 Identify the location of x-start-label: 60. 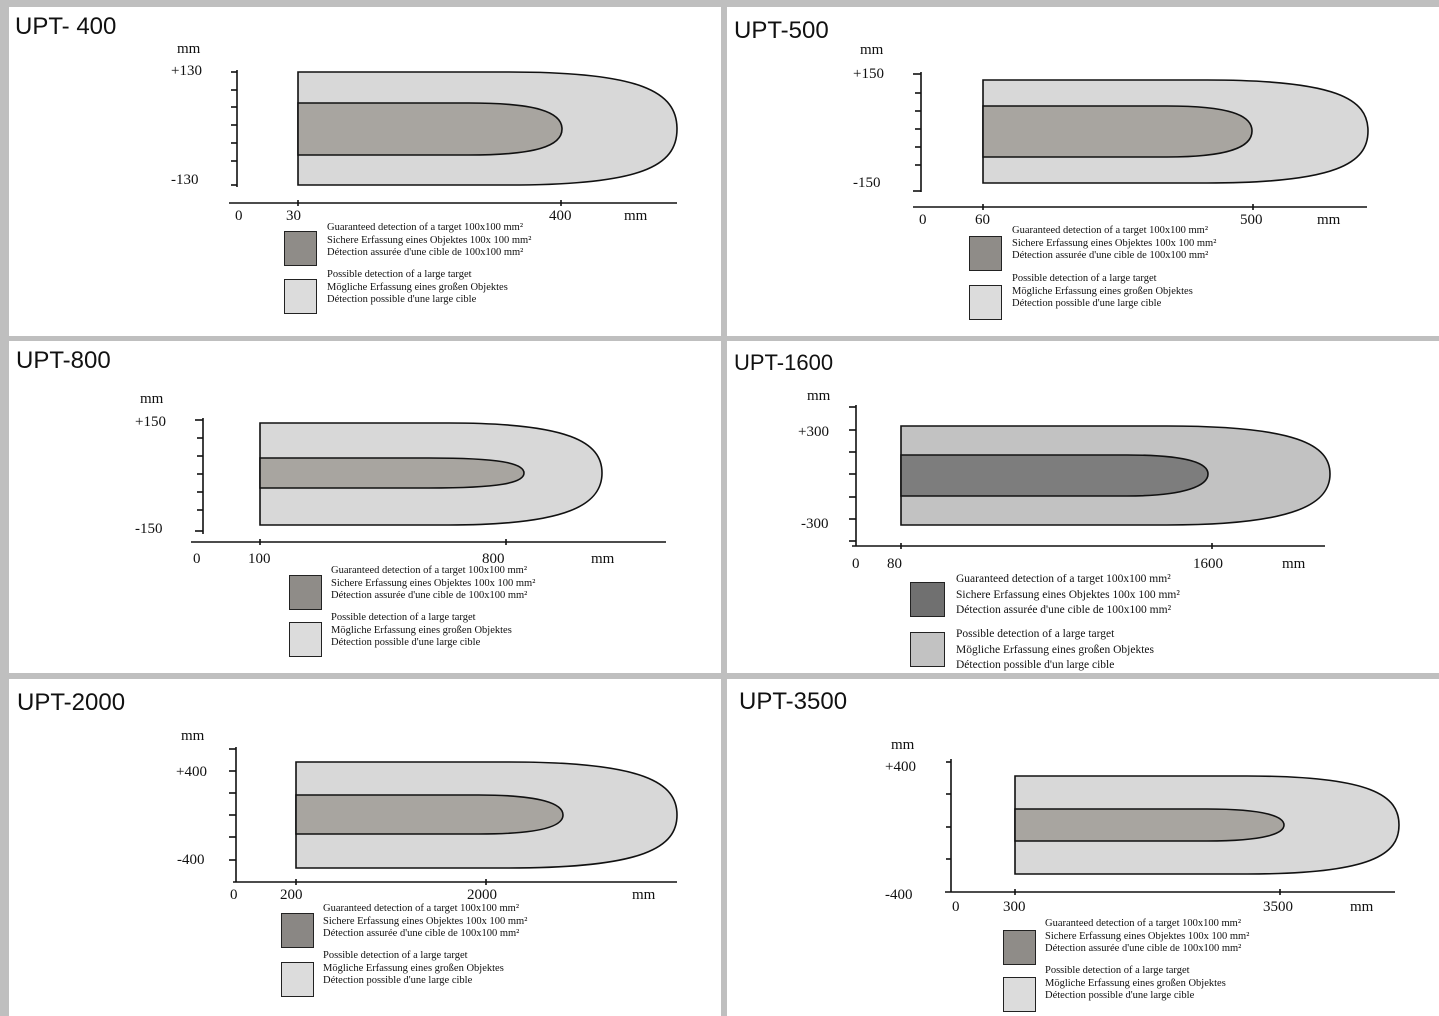
(982, 220).